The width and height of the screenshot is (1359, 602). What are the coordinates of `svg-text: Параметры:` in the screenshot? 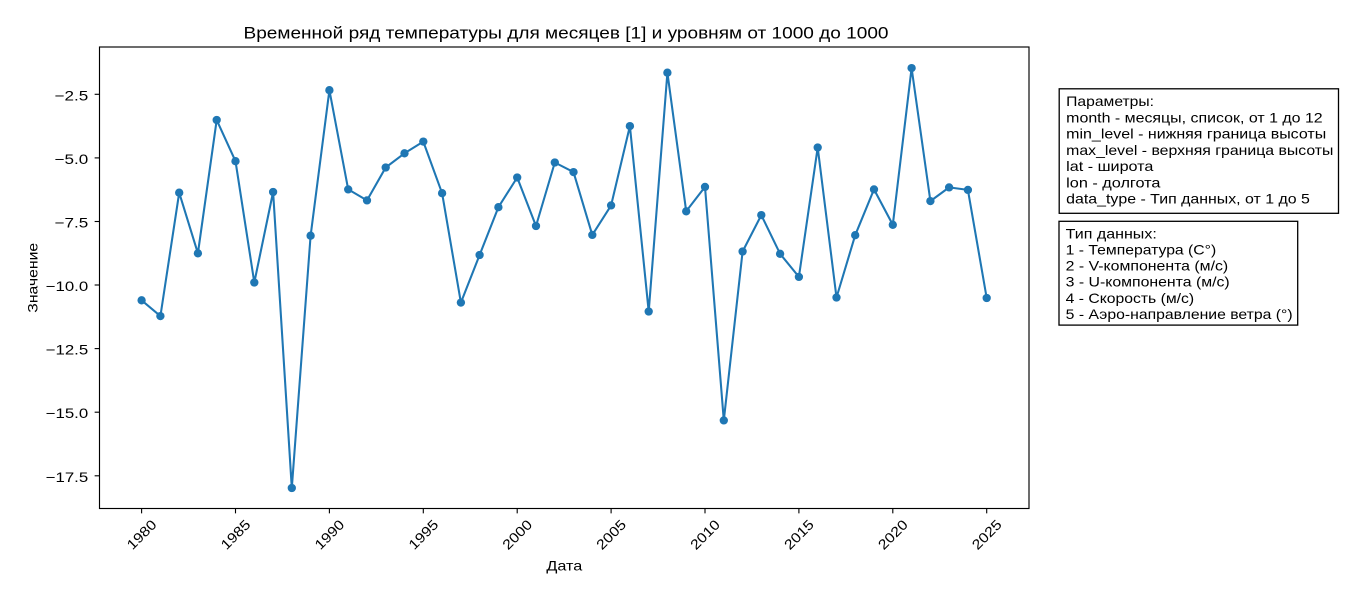 It's located at (1110, 101).